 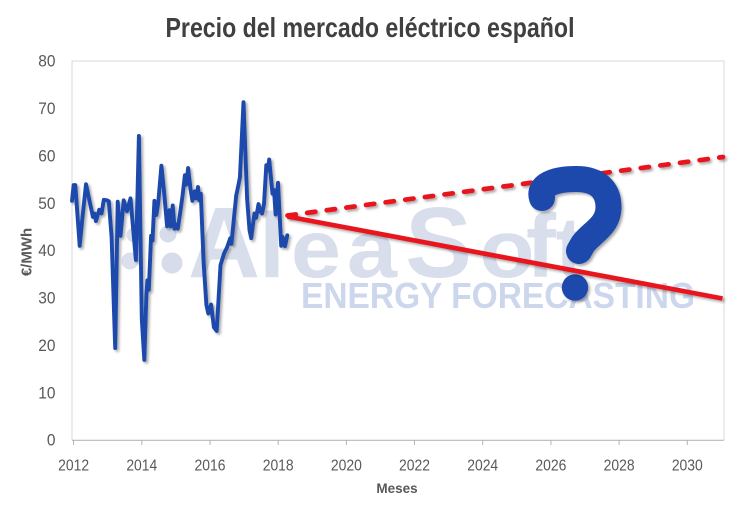 What do you see at coordinates (346, 466) in the screenshot?
I see `svg-text: 2020` at bounding box center [346, 466].